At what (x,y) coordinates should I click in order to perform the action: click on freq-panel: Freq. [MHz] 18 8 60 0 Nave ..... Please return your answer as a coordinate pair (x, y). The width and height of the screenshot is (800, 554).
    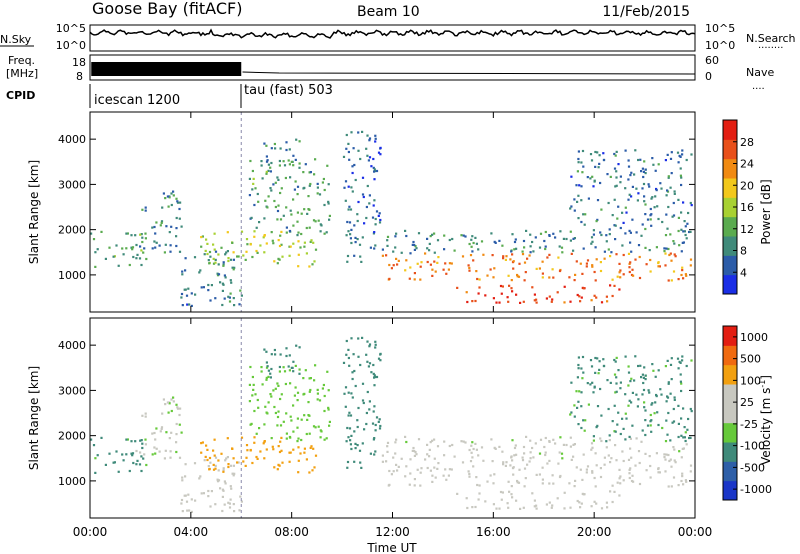
    Looking at the image, I should click on (390, 73).